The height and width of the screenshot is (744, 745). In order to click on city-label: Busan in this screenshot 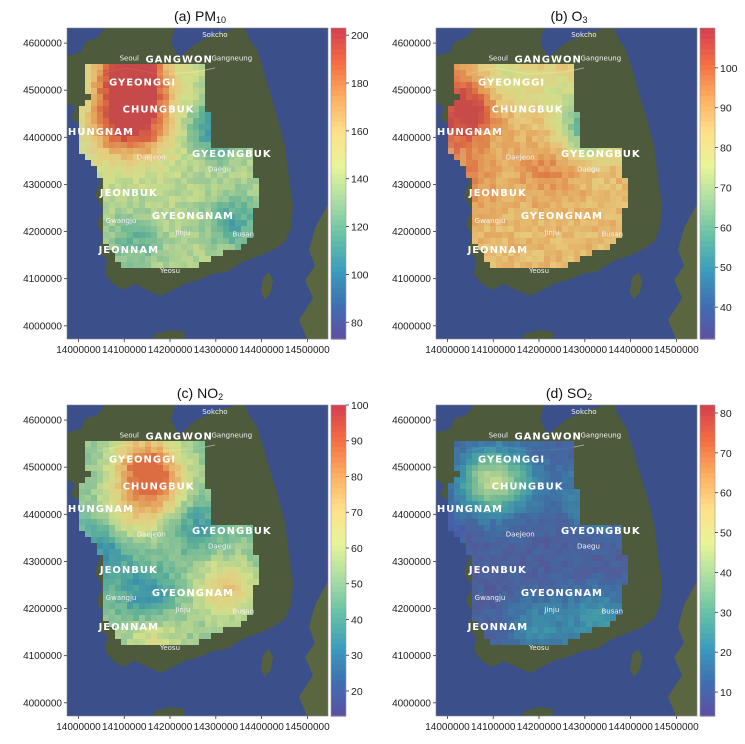, I will do `click(243, 612)`.